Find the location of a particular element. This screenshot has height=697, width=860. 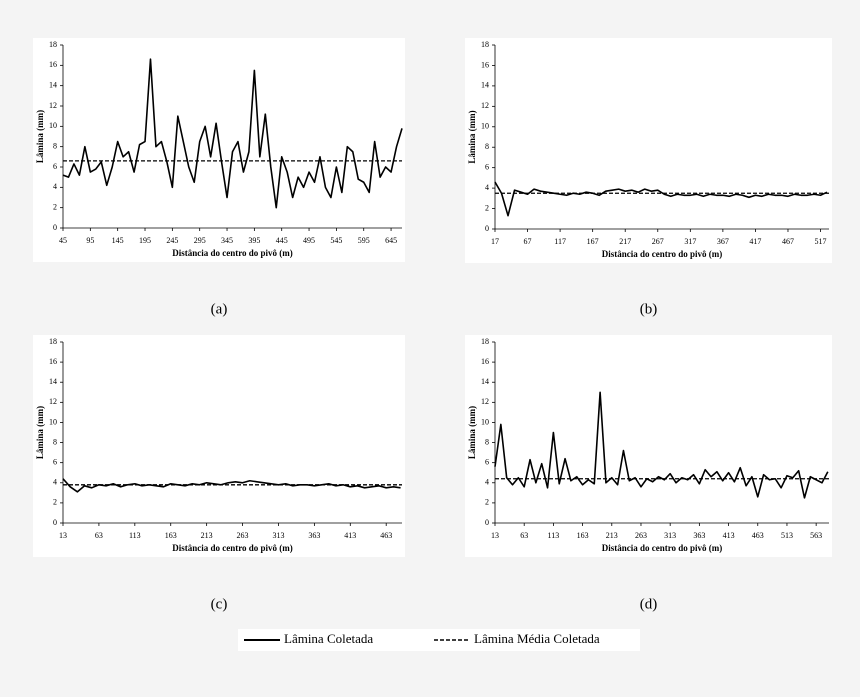

x-tick-label: 17 is located at coordinates (495, 241).